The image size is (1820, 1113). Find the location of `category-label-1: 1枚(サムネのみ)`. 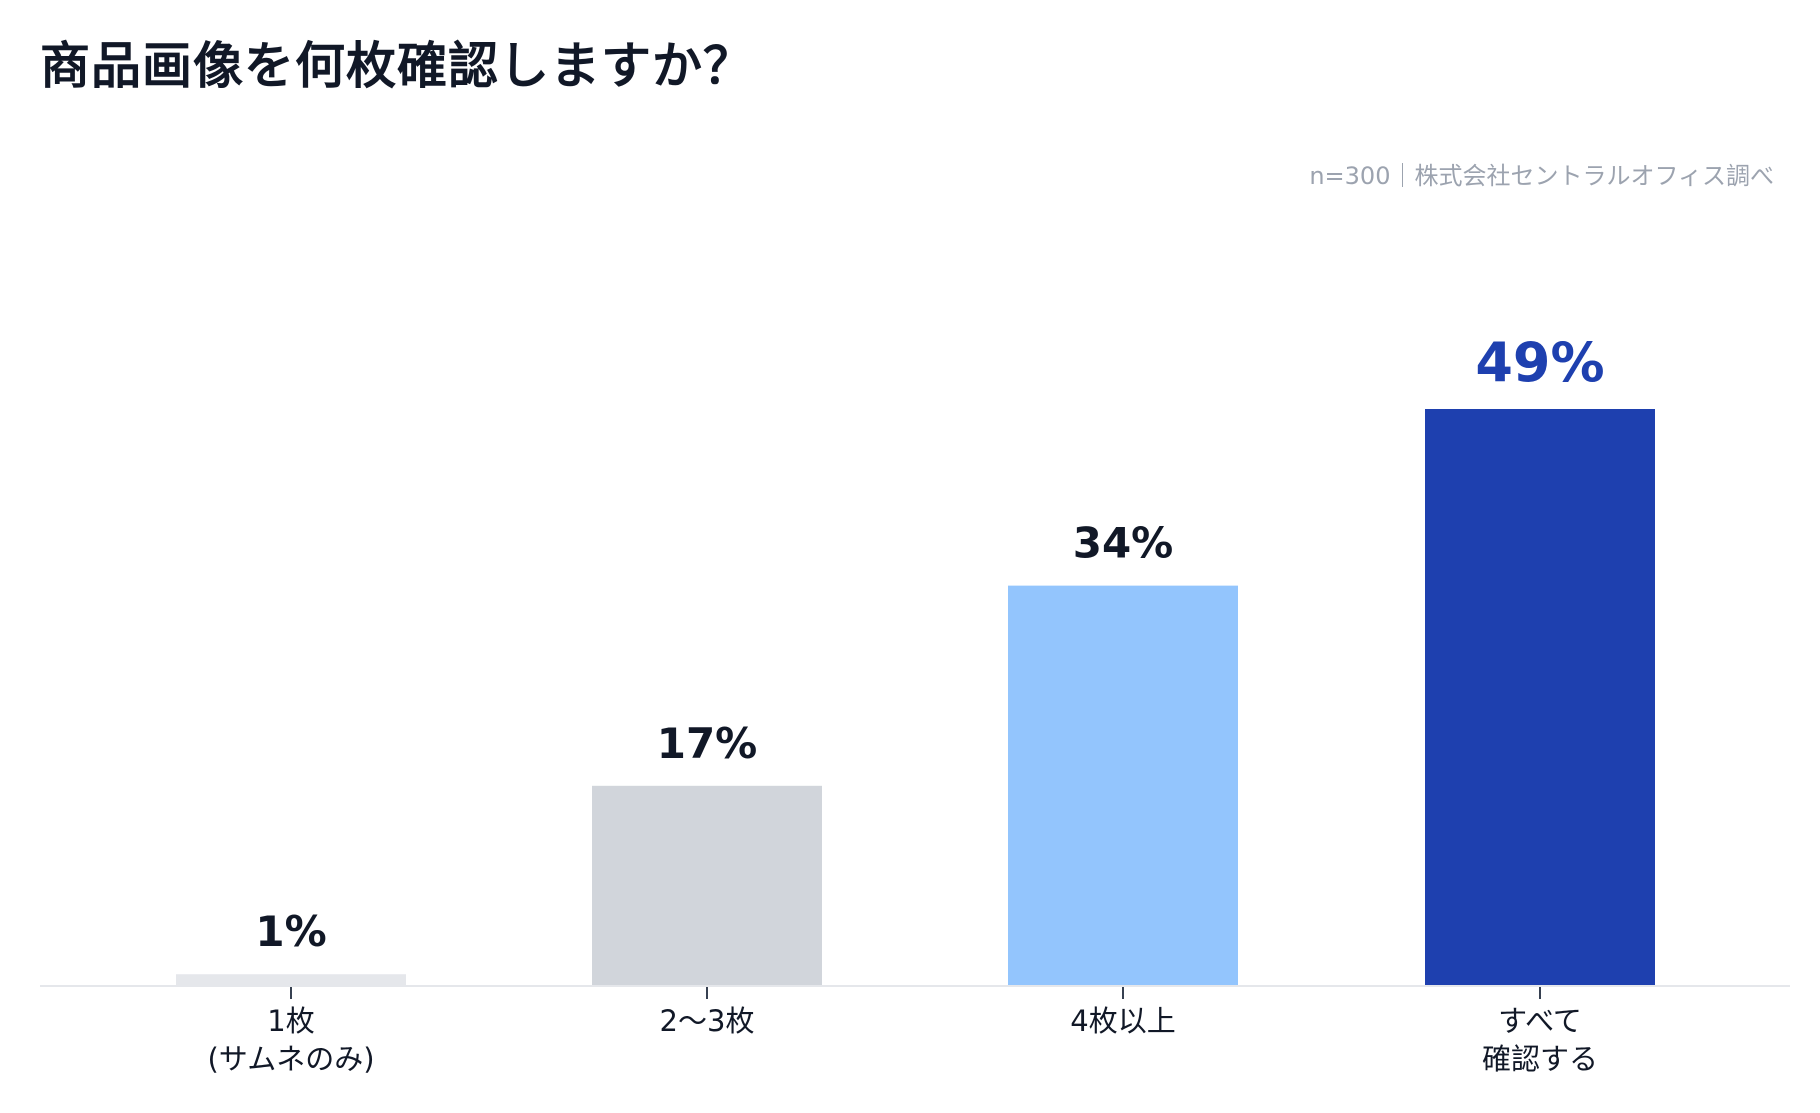

category-label-1: 1枚(サムネのみ) is located at coordinates (290, 1040).